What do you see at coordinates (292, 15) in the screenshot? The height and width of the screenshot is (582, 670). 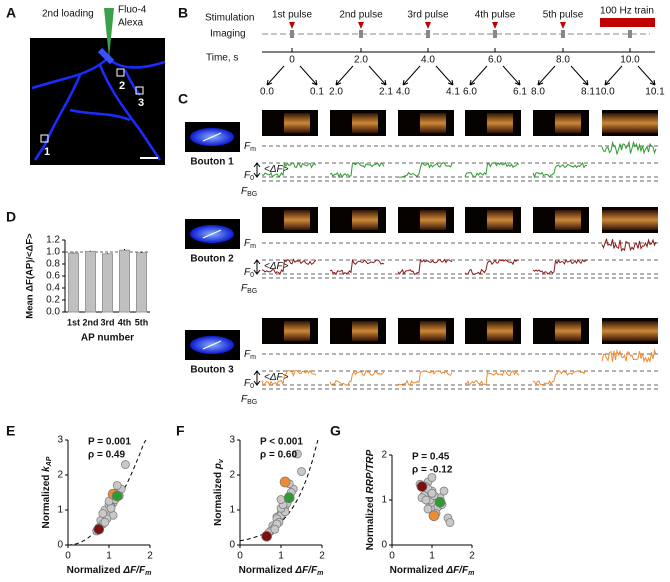 I see `pulse-label: 1st pulse` at bounding box center [292, 15].